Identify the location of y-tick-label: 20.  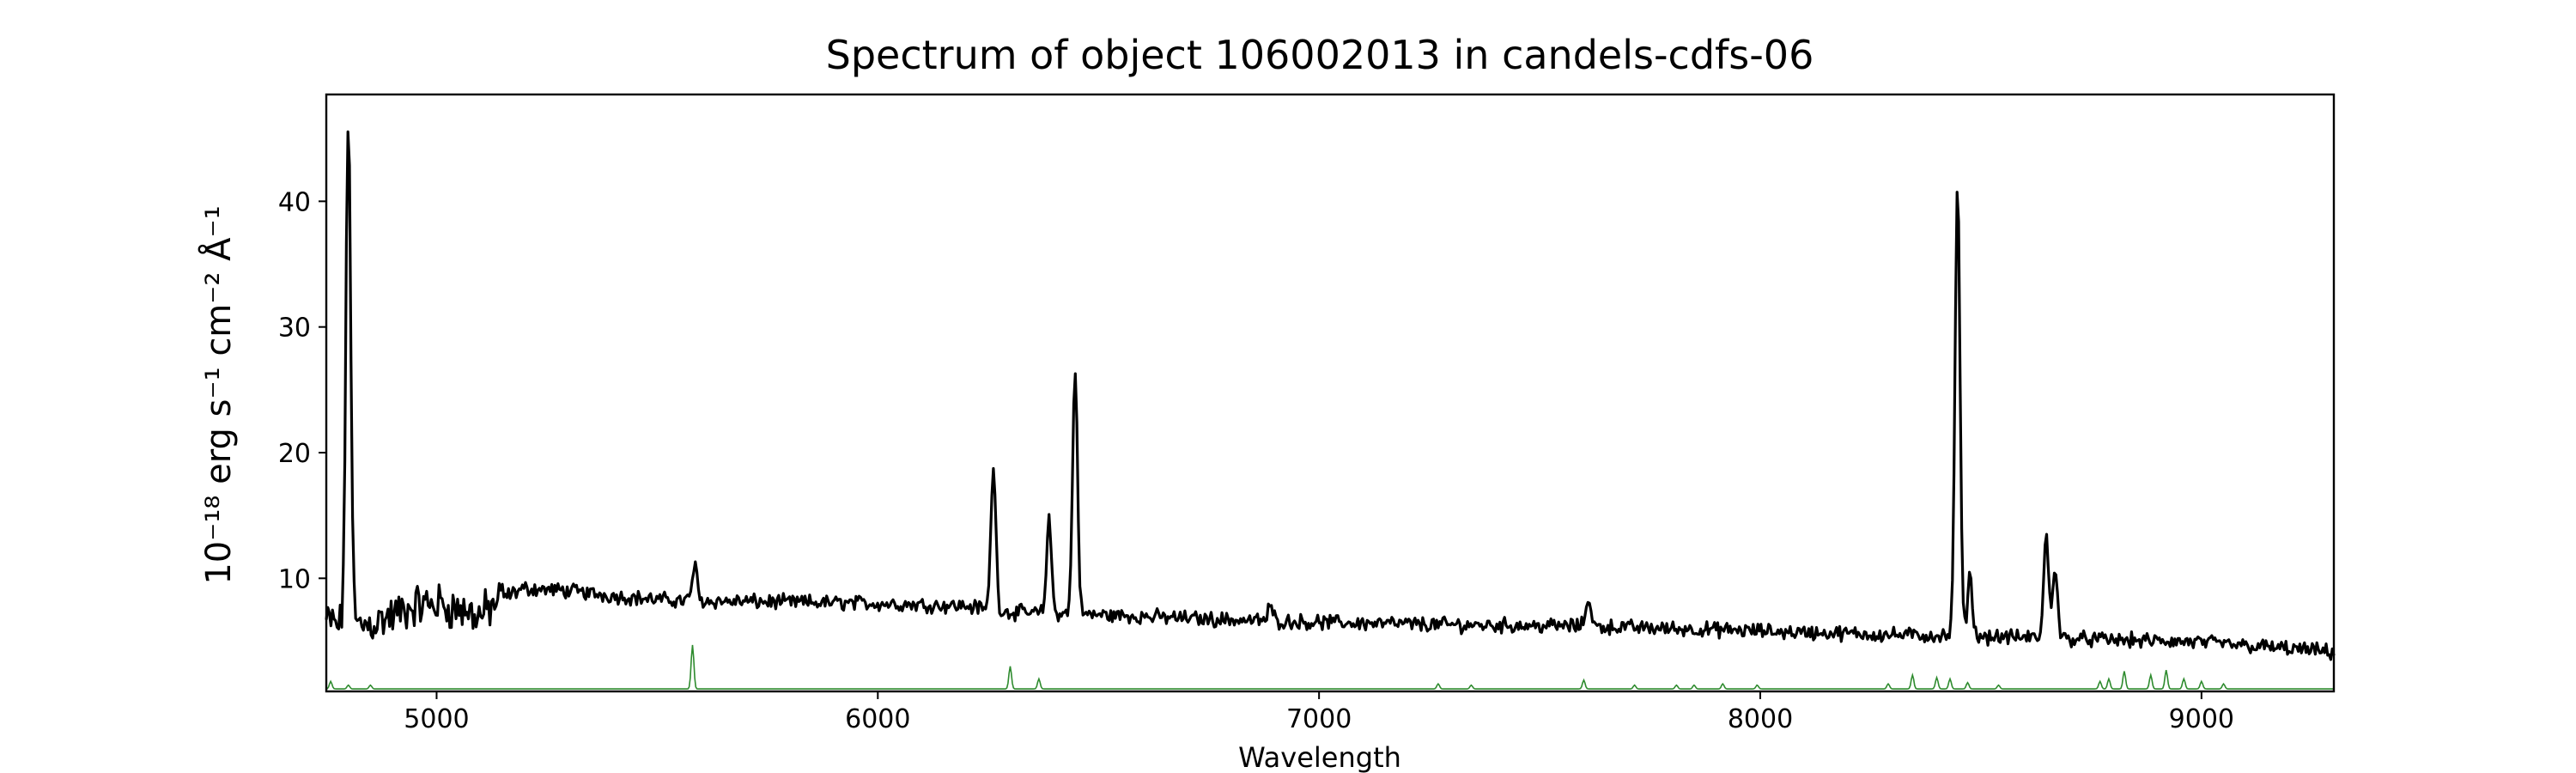
(294, 454).